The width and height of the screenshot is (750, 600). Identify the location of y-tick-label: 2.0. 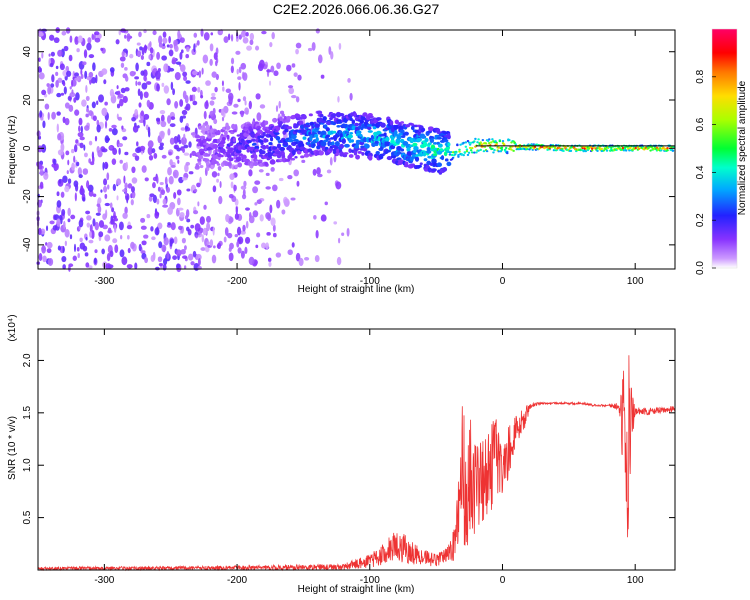
(27, 360).